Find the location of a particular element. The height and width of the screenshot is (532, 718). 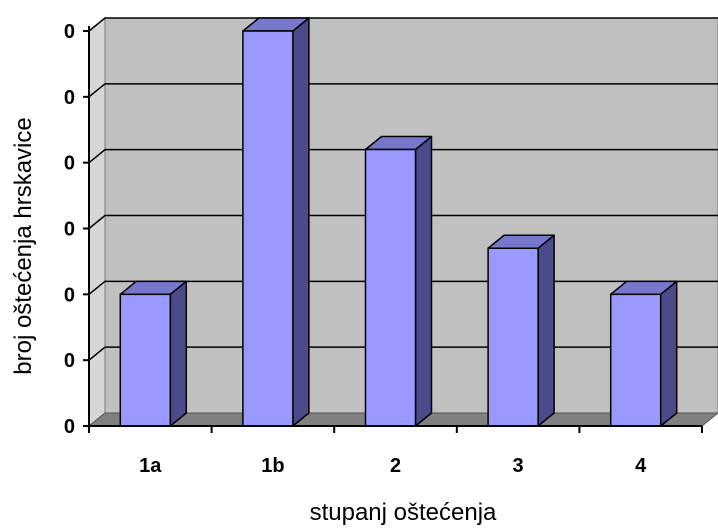

x-tick-label: 3 is located at coordinates (518, 466).